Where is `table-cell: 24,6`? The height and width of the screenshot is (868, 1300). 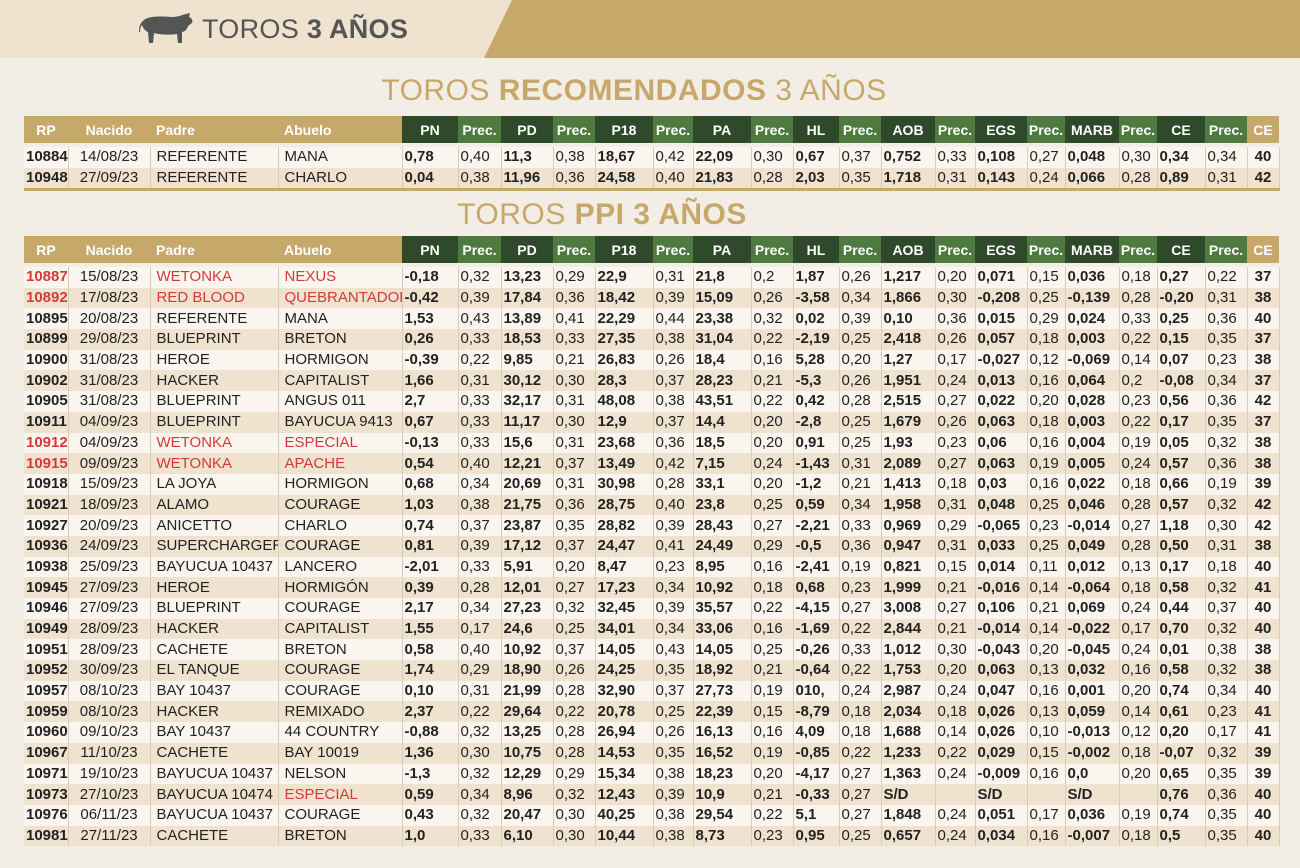 table-cell: 24,6 is located at coordinates (527, 629).